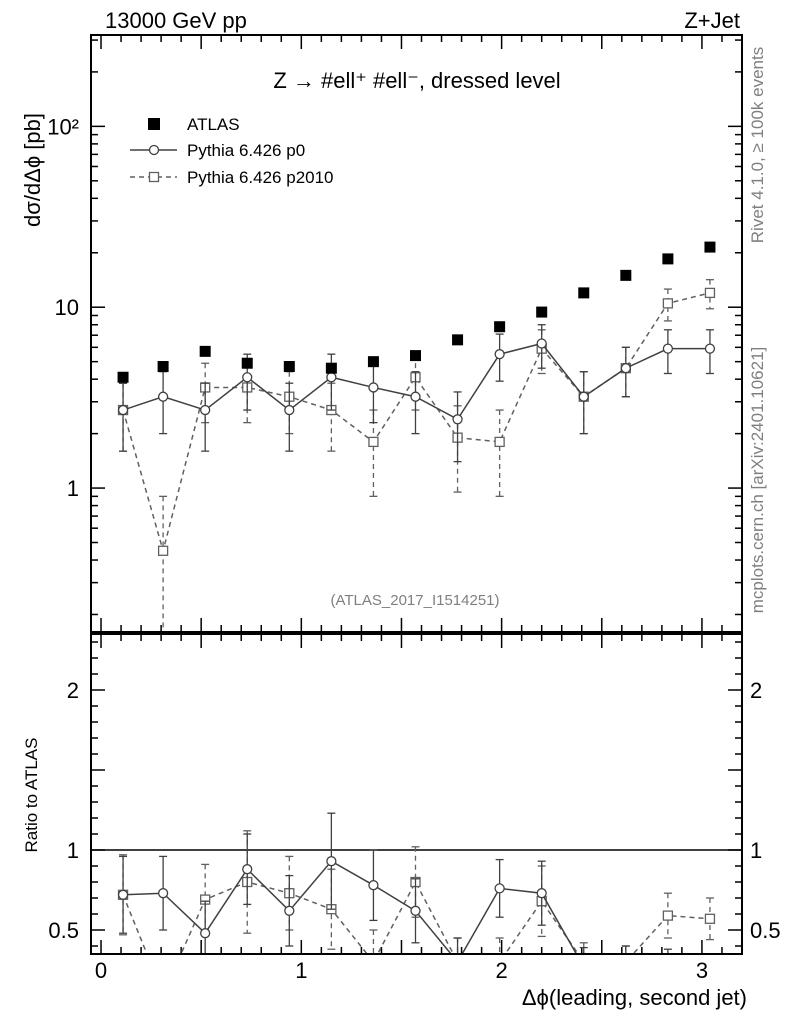 The height and width of the screenshot is (1024, 786). What do you see at coordinates (154, 150) in the screenshot?
I see `legend-marker-p0` at bounding box center [154, 150].